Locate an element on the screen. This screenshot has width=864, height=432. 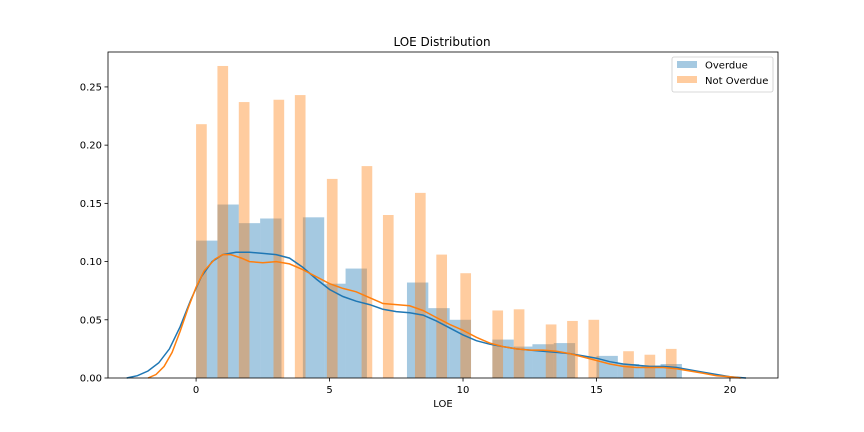
y-axis-ticks: 0.00 0.05 0.10 0.15 0.20 0.25 is located at coordinates (94, 233).